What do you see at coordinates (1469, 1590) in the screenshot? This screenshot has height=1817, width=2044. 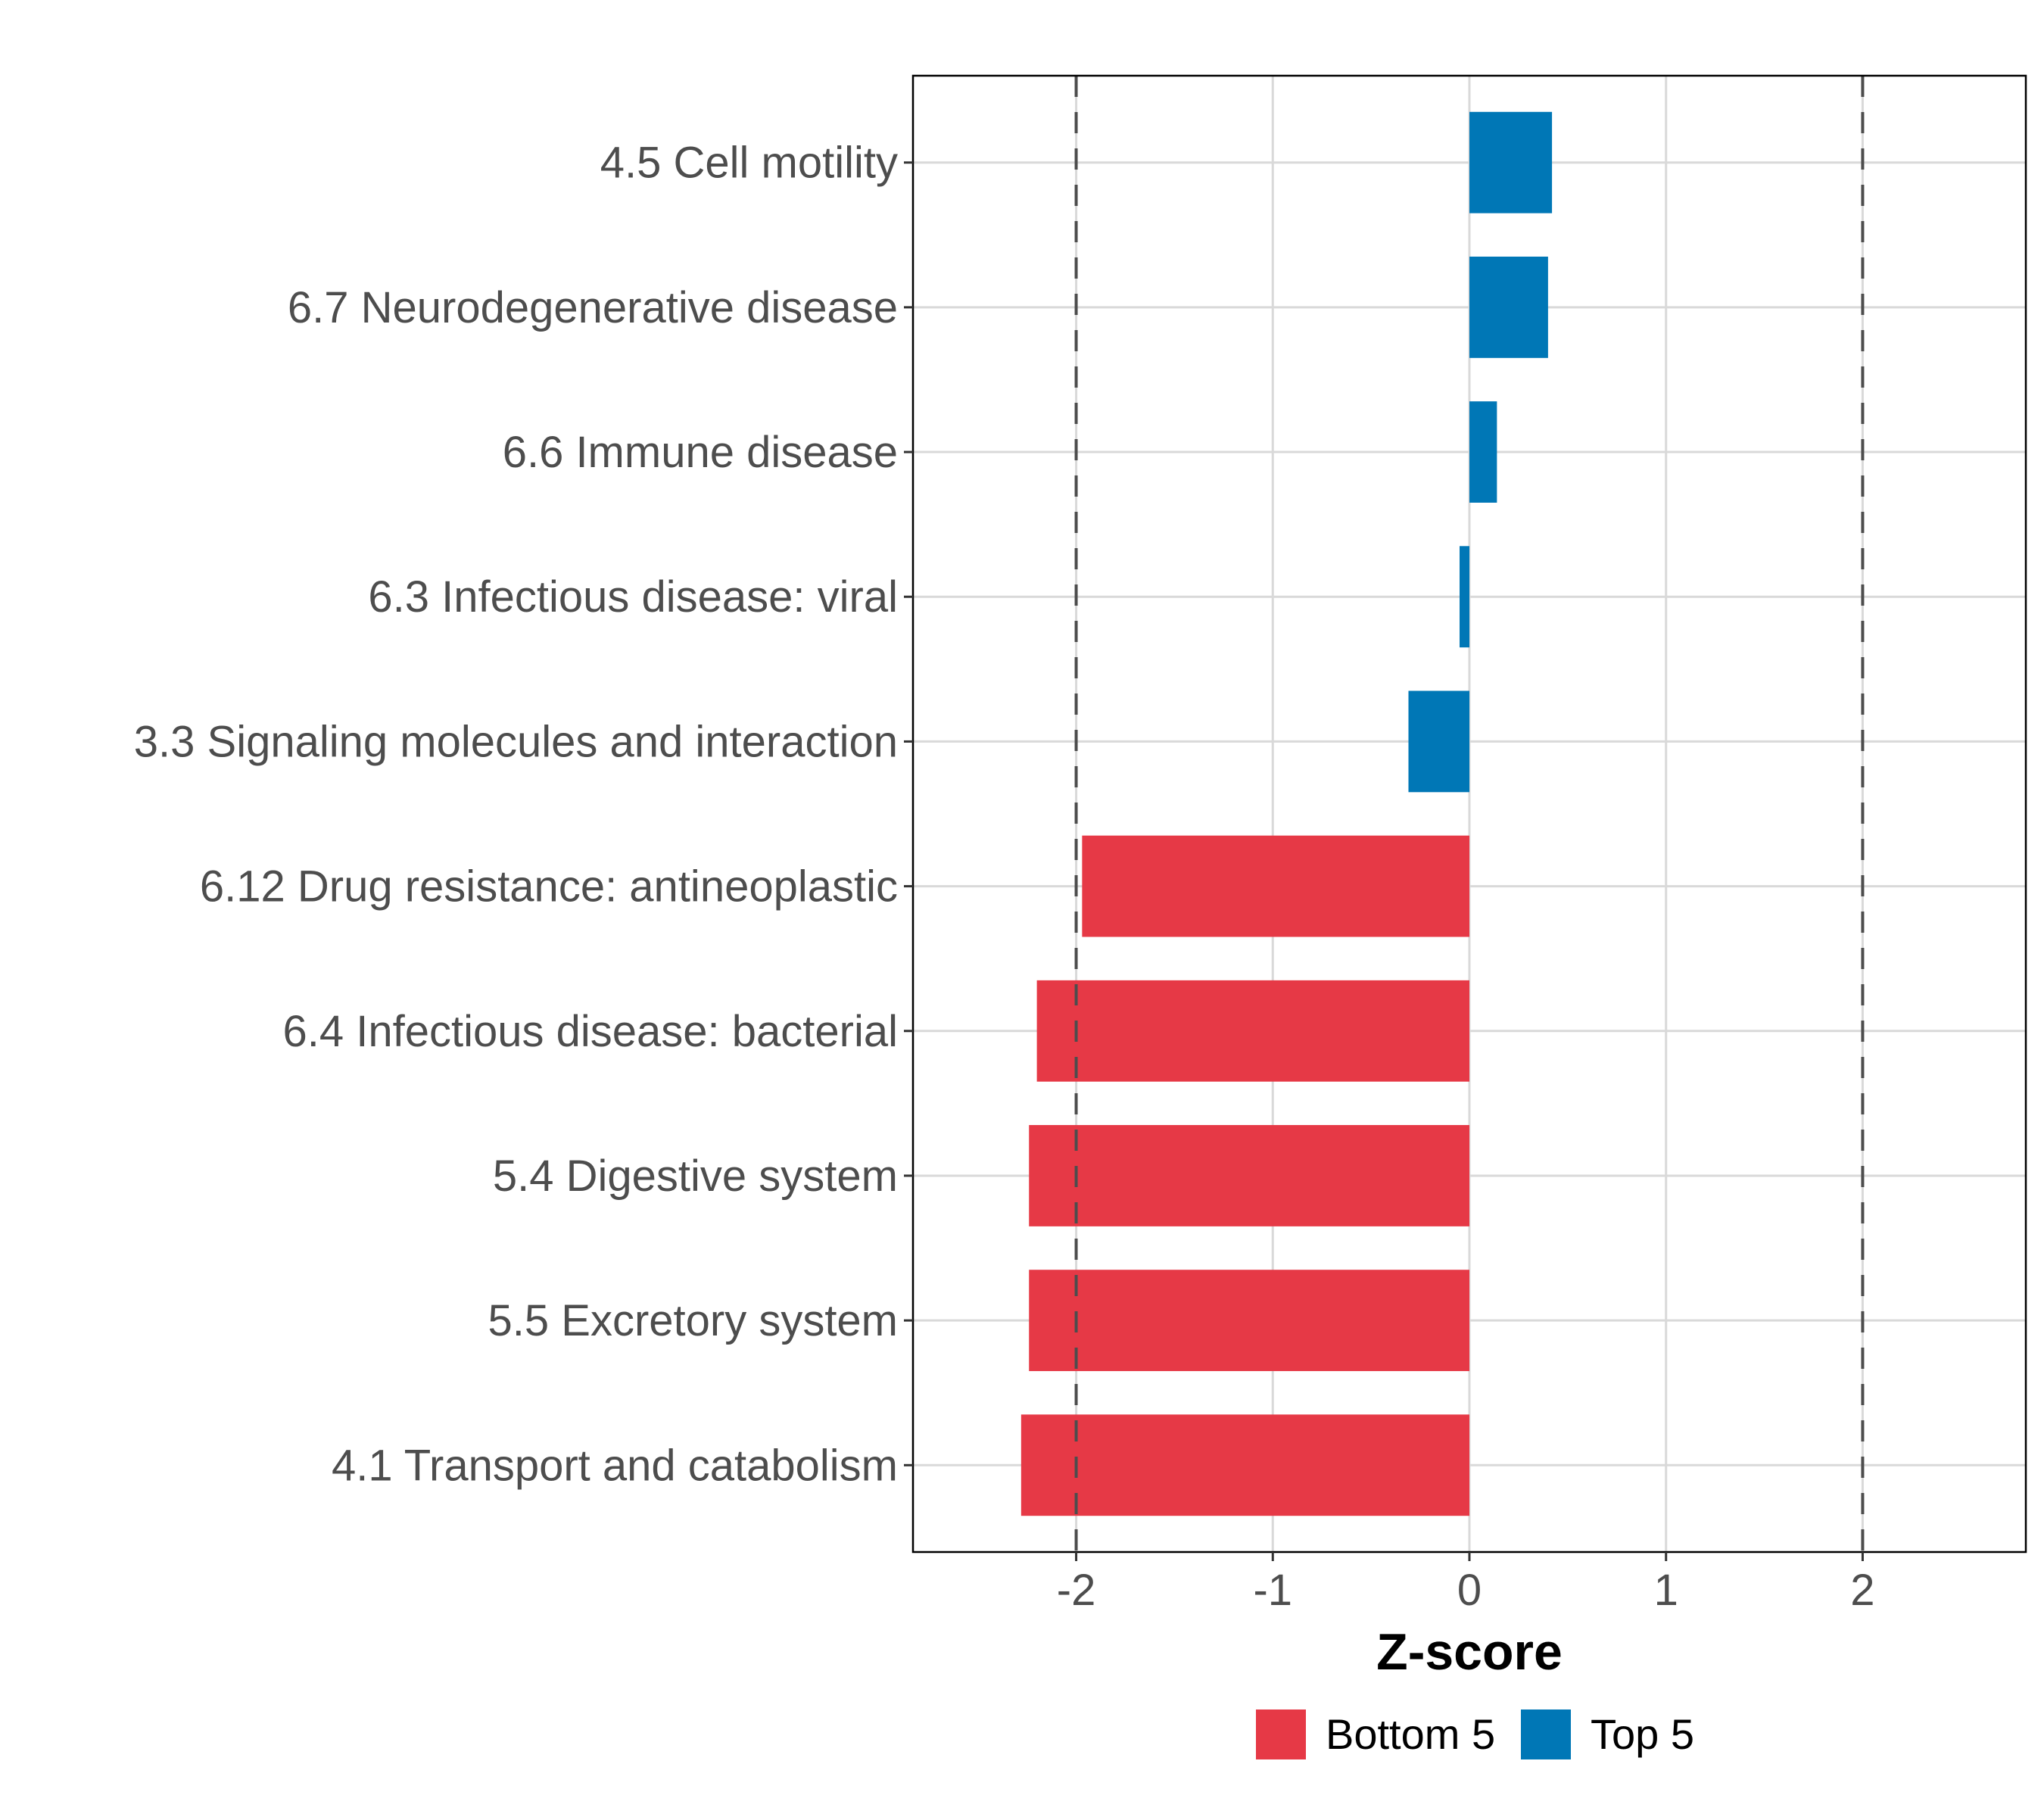 I see `x-tick-label: 0` at bounding box center [1469, 1590].